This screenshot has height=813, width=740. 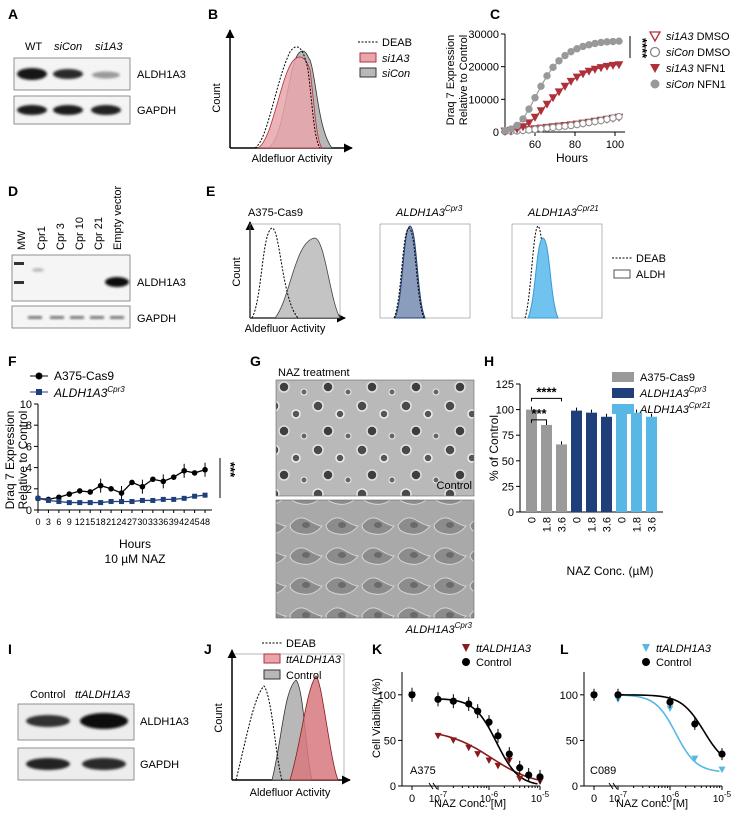 I want to click on lane-label-sicon: siCon, so click(x=68, y=47).